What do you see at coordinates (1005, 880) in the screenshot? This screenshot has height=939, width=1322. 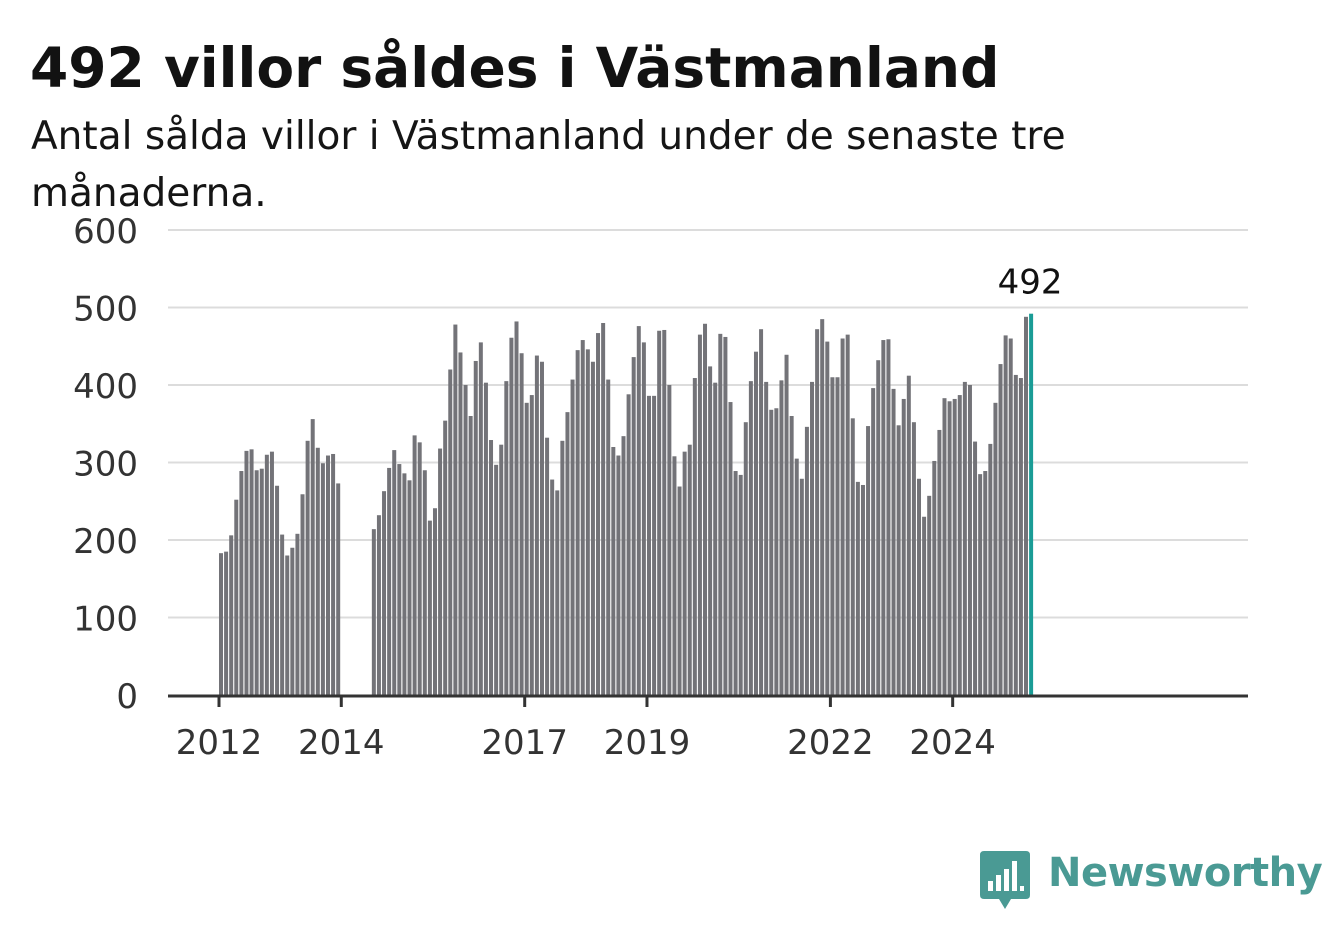 I see `newsworthy-logo-icon` at bounding box center [1005, 880].